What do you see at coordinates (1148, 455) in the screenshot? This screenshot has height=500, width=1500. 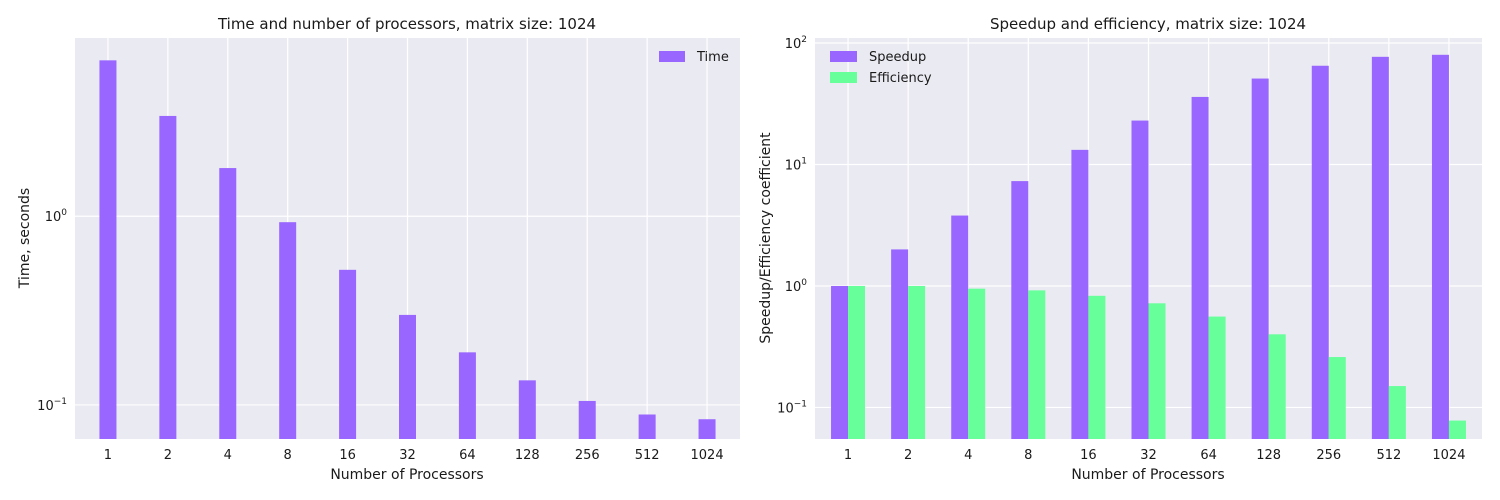 I see `speedup-x-tick-label: 32` at bounding box center [1148, 455].